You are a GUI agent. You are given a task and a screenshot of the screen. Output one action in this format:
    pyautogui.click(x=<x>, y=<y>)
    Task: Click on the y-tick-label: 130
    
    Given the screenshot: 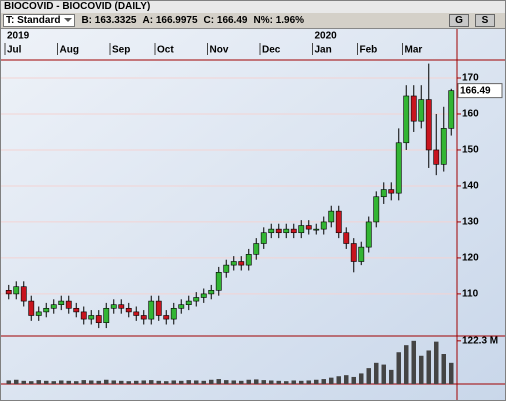 What is the action you would take?
    pyautogui.click(x=470, y=222)
    